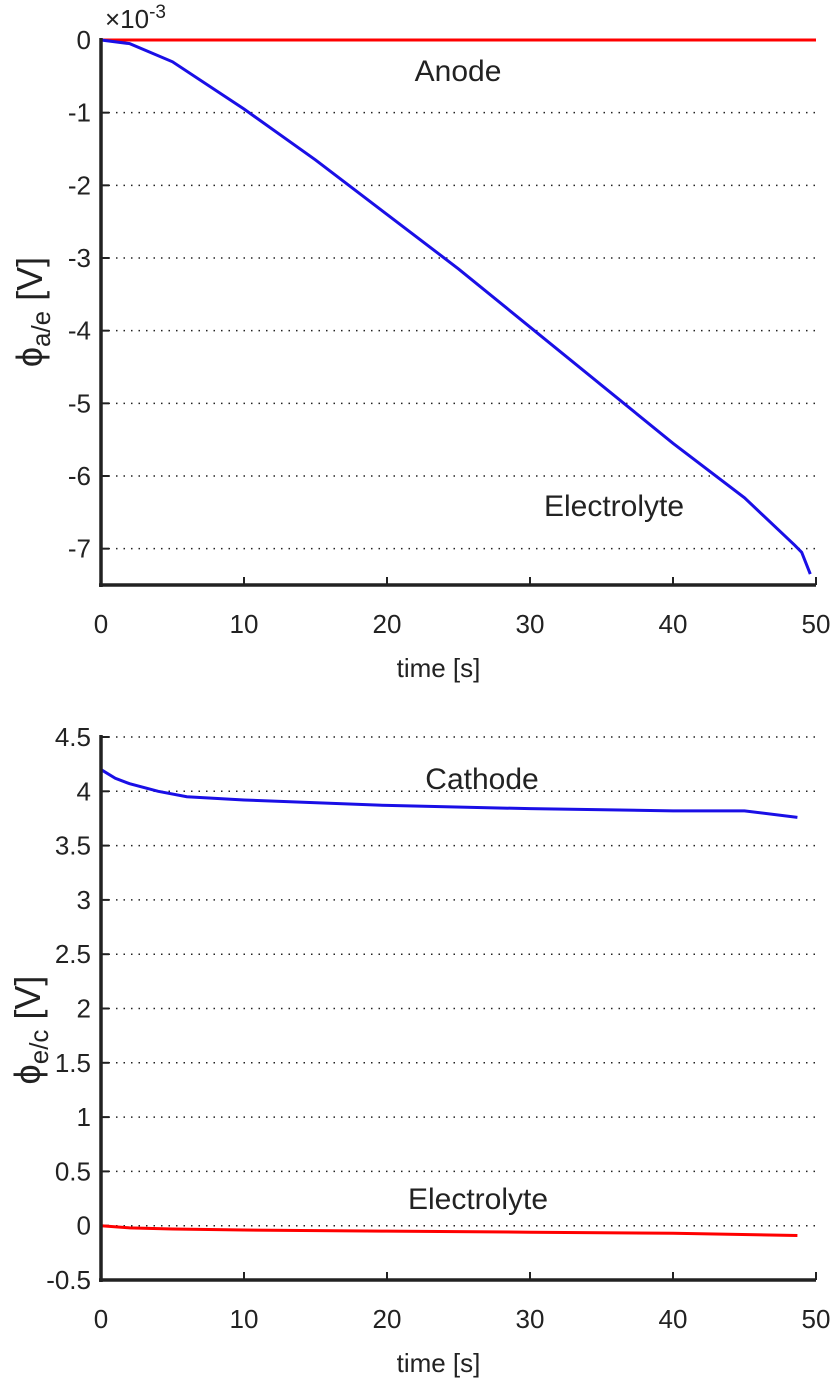 The height and width of the screenshot is (1387, 832). Describe the element at coordinates (84, 900) in the screenshot. I see `y-tick-label: 3` at that location.